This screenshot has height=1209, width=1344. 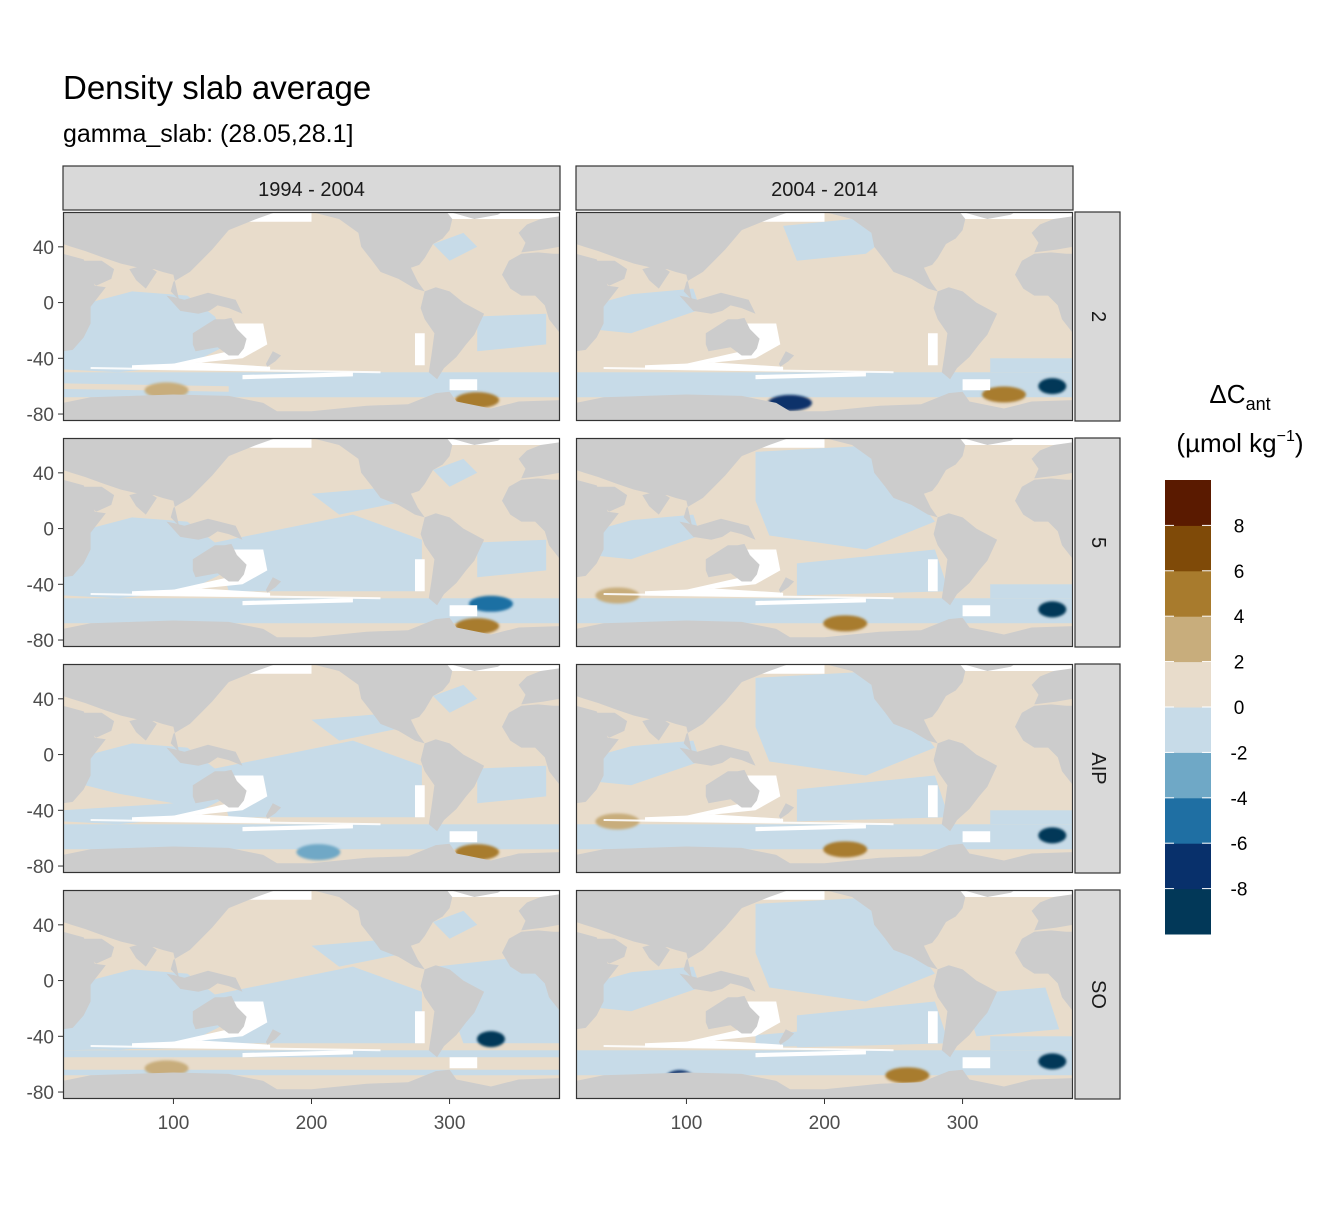 I want to click on x-tick-label: 200, so click(x=312, y=1123).